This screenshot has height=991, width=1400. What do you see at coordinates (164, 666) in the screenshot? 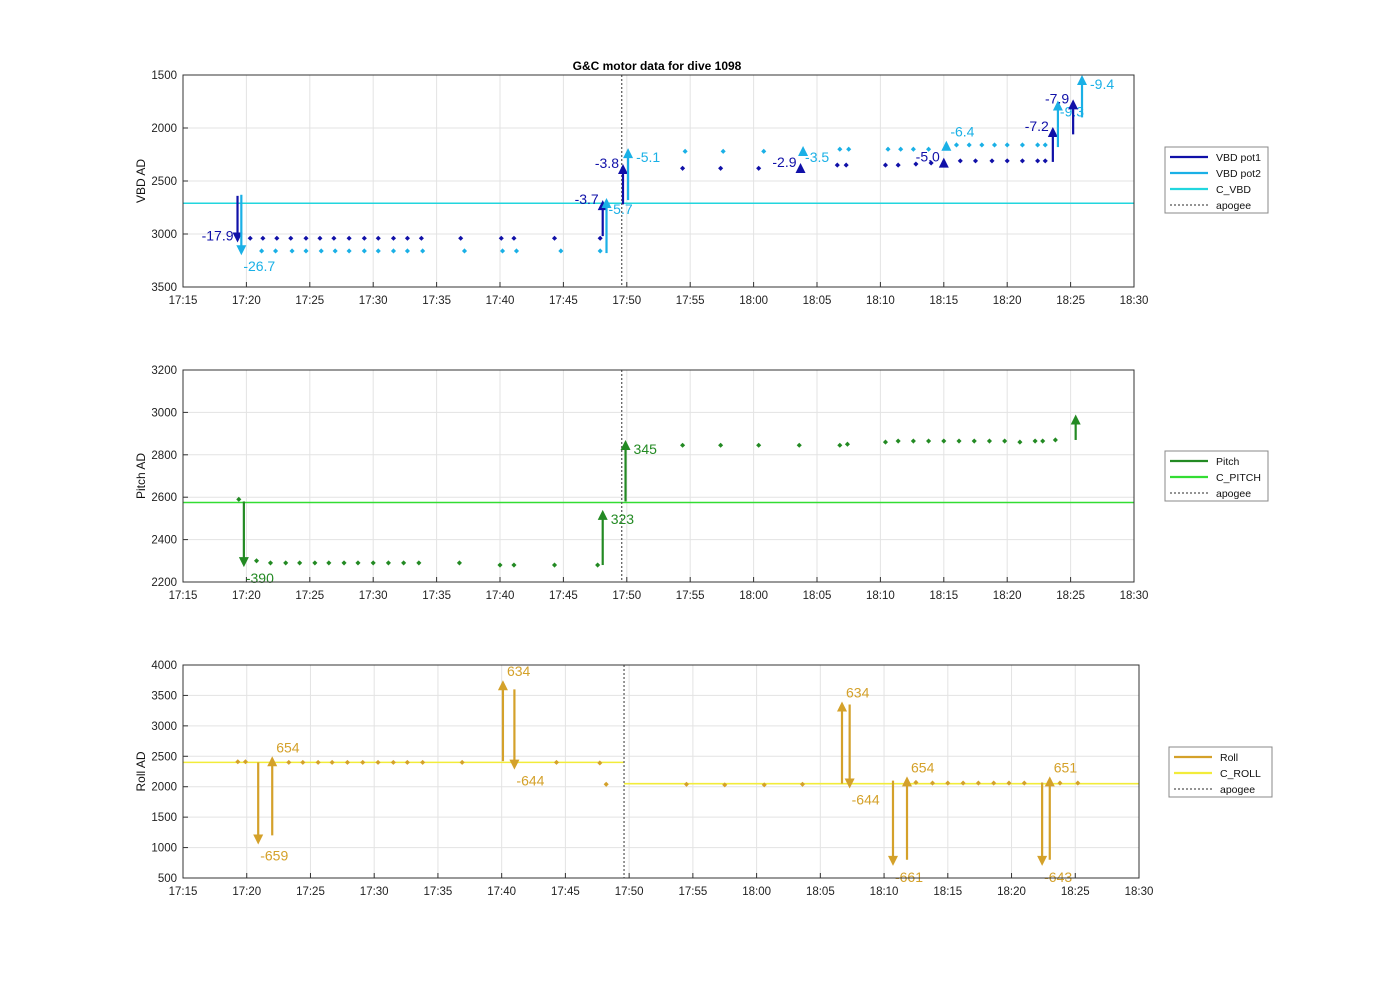
I see `roll-ytick-label: 4000` at bounding box center [164, 666].